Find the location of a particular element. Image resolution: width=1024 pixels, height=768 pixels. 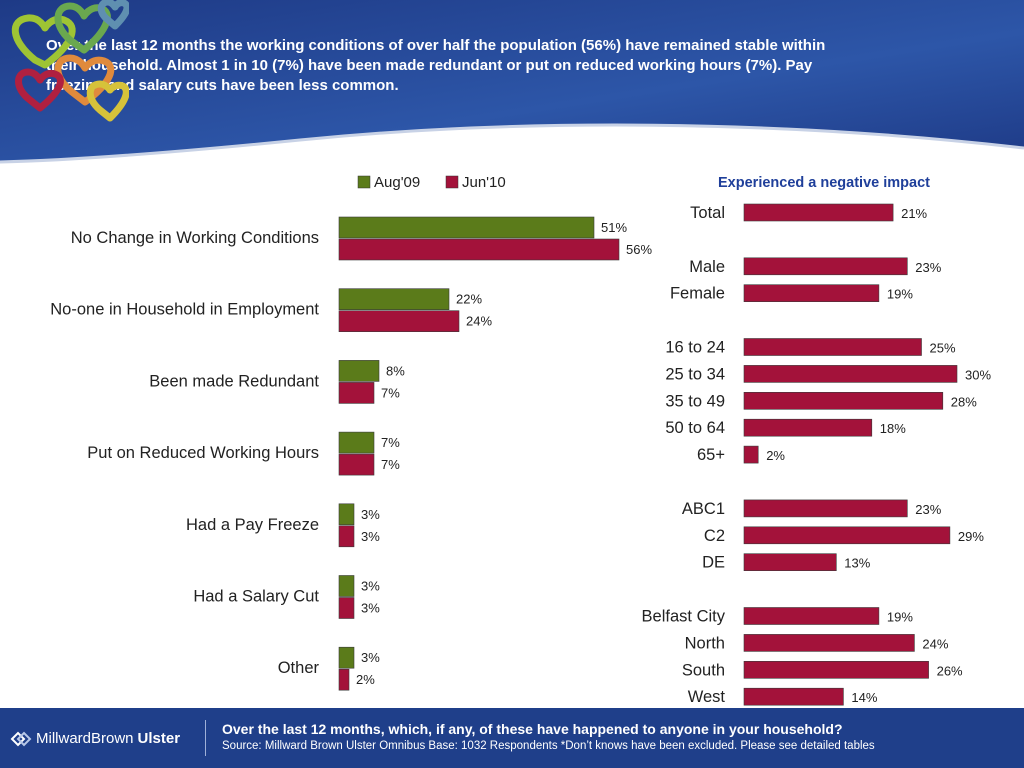

demographic-label: Belfast City is located at coordinates (684, 617).